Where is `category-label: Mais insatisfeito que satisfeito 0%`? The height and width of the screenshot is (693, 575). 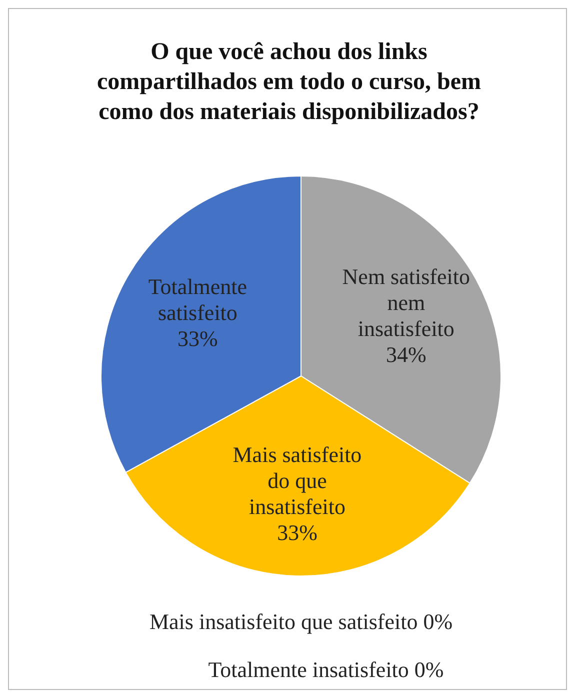 category-label: Mais insatisfeito que satisfeito 0% is located at coordinates (301, 621).